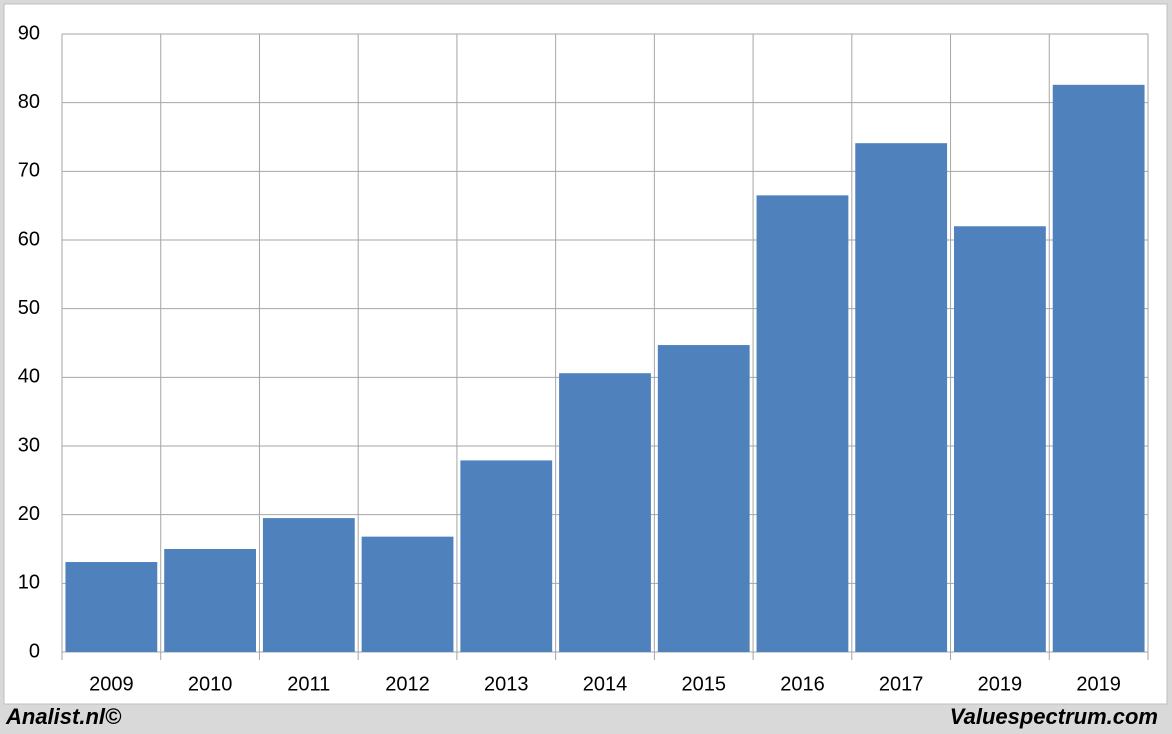  What do you see at coordinates (29, 377) in the screenshot?
I see `y-tick-label: 40` at bounding box center [29, 377].